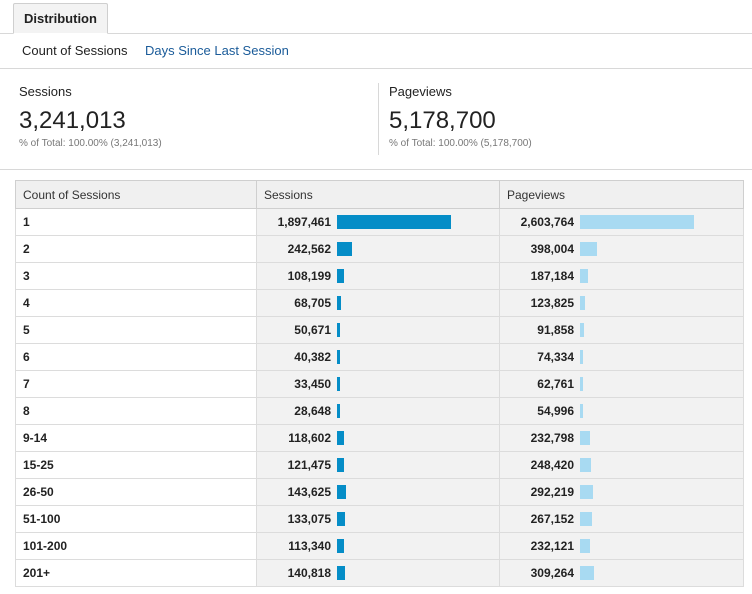 The width and height of the screenshot is (752, 594). Describe the element at coordinates (72, 120) in the screenshot. I see `sessions-metric-value: 3,241,013` at that location.